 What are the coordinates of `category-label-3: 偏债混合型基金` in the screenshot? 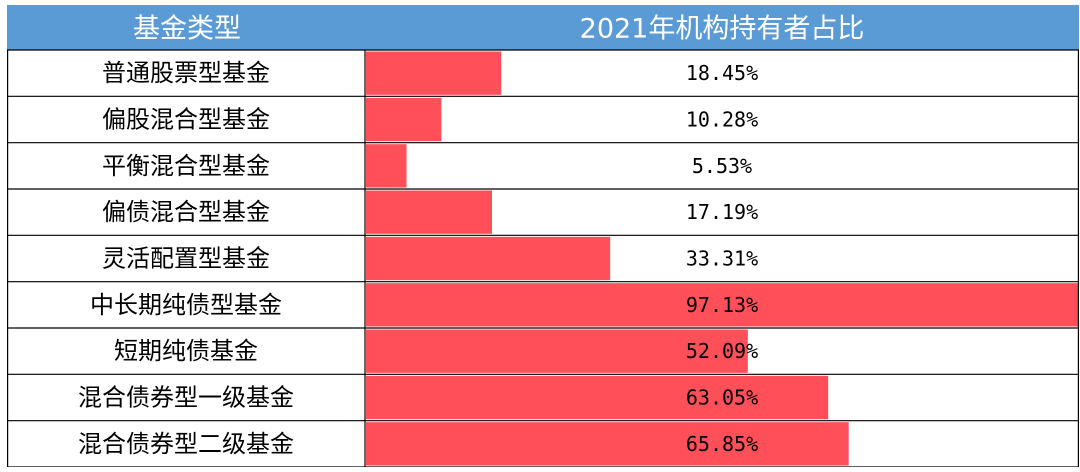 It's located at (186, 212).